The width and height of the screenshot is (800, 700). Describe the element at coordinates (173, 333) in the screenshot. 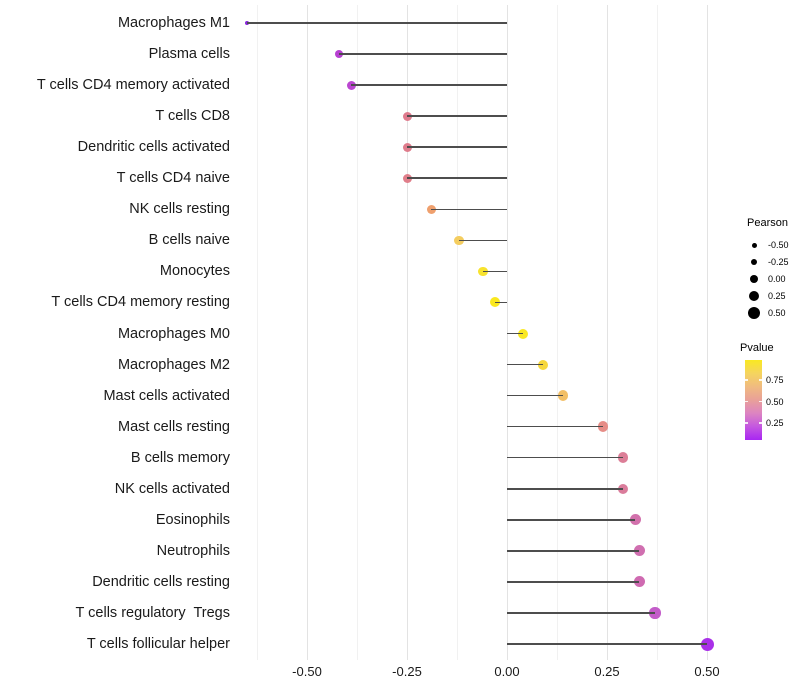

I see `category-label: Macrophages M0` at that location.